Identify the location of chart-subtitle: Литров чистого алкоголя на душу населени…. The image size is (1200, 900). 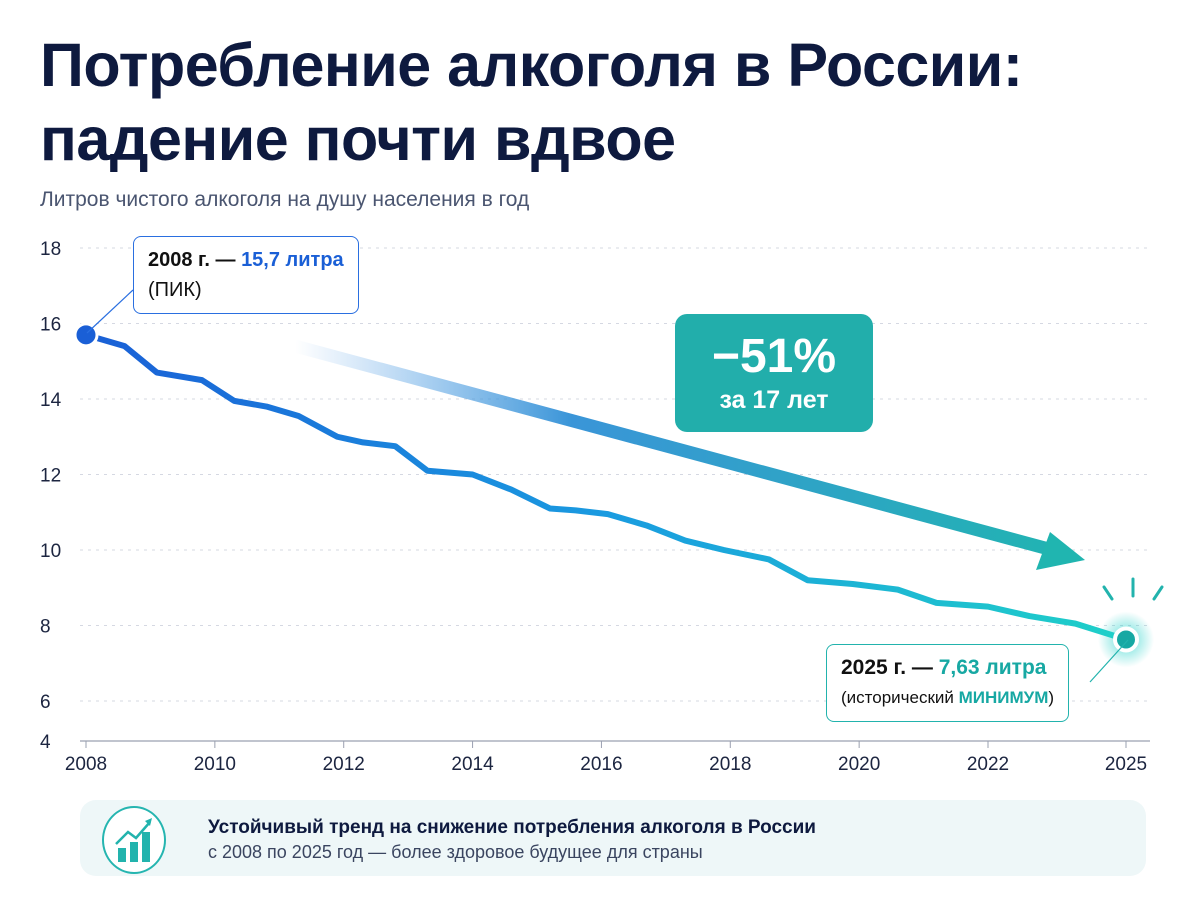
(285, 199).